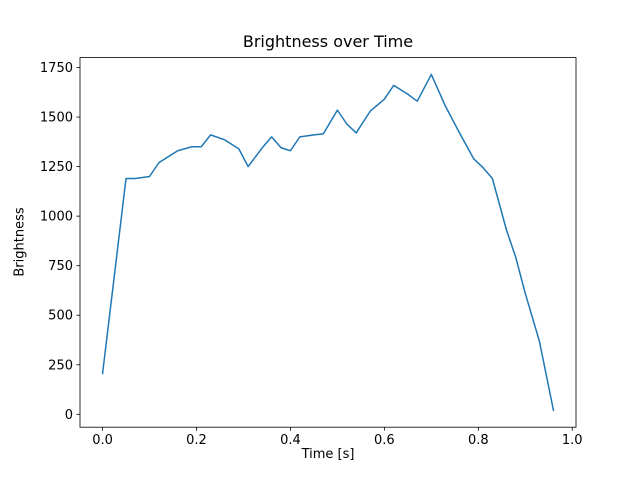 Image resolution: width=640 pixels, height=480 pixels. What do you see at coordinates (60, 365) in the screenshot?
I see `y-tick-label: 250` at bounding box center [60, 365].